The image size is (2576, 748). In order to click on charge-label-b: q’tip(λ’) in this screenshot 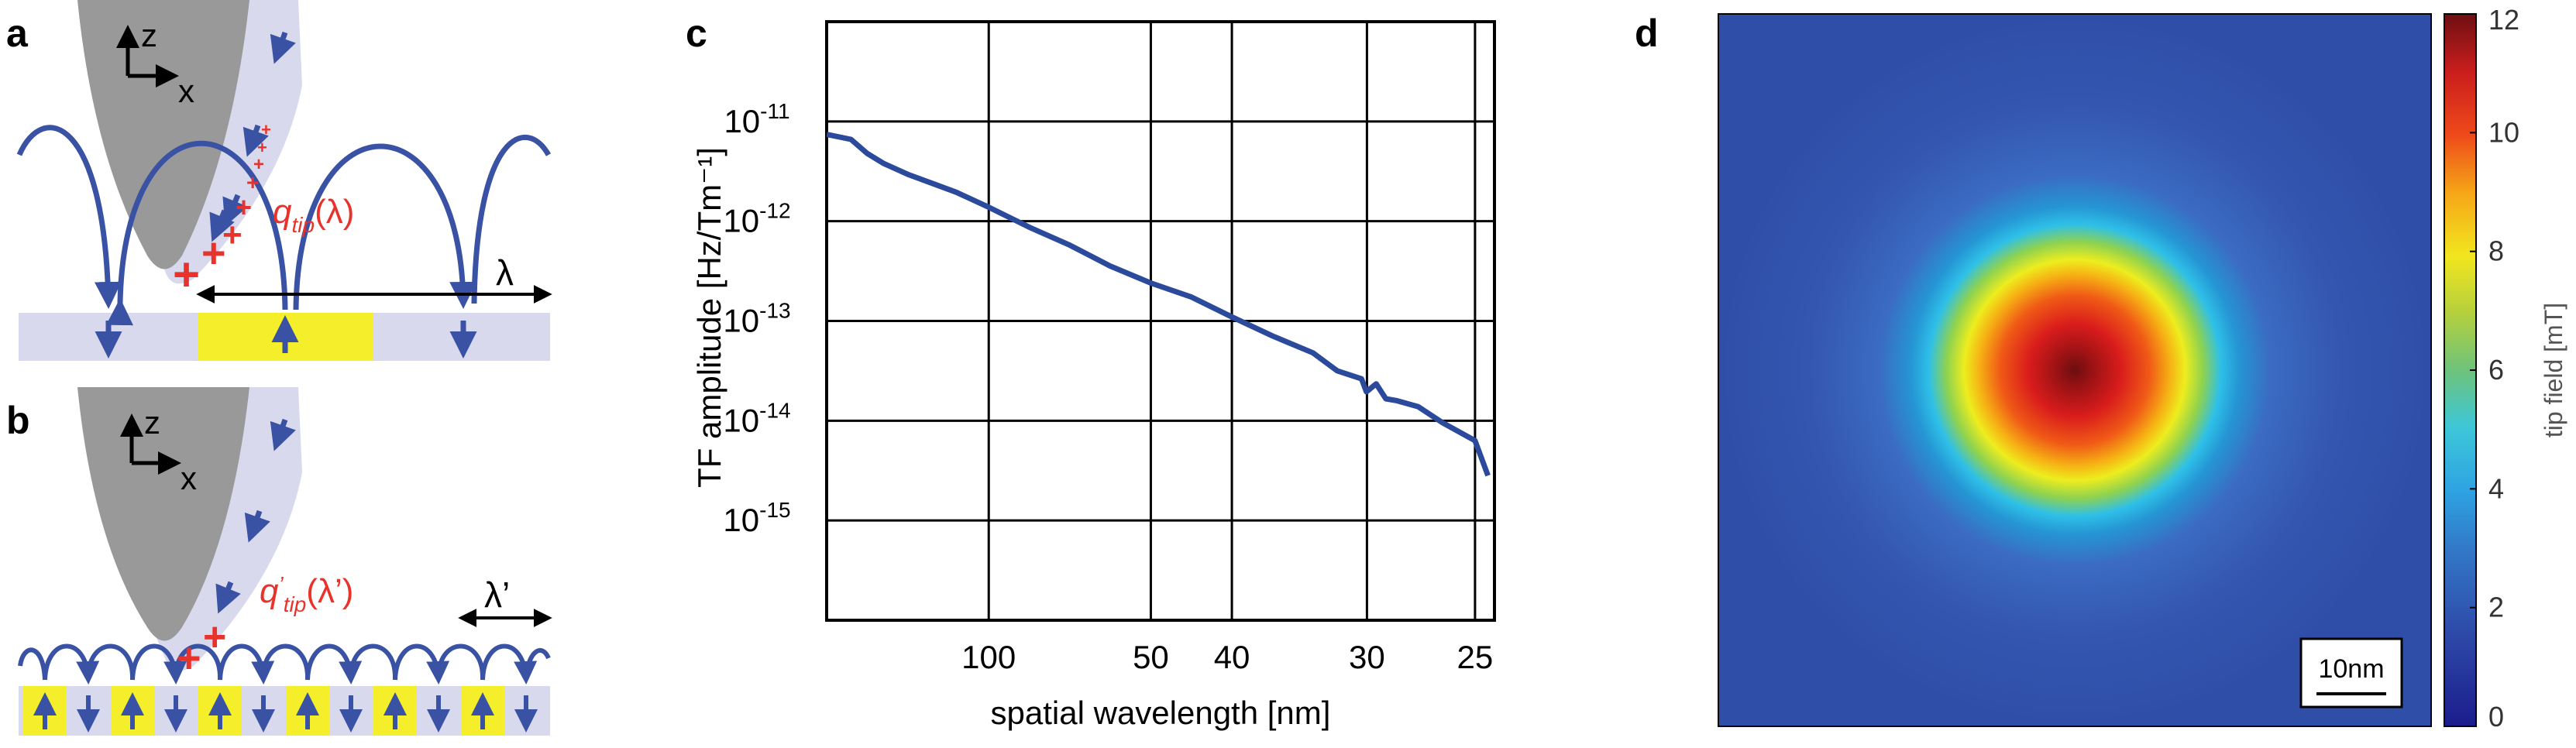, I will do `click(306, 594)`.